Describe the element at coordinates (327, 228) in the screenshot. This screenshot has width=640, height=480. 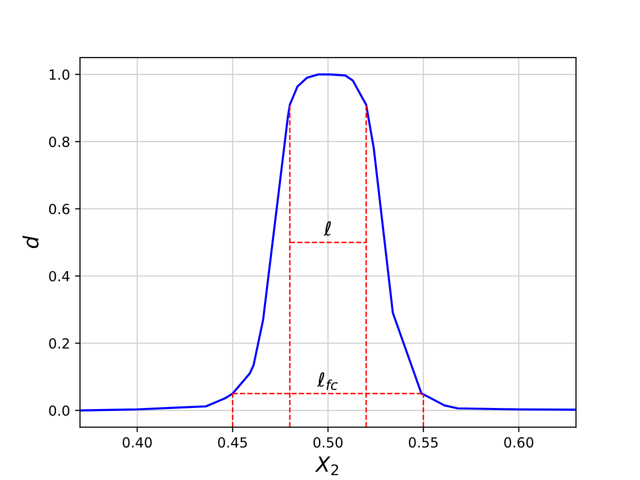
I see `annotation: ℓ` at that location.